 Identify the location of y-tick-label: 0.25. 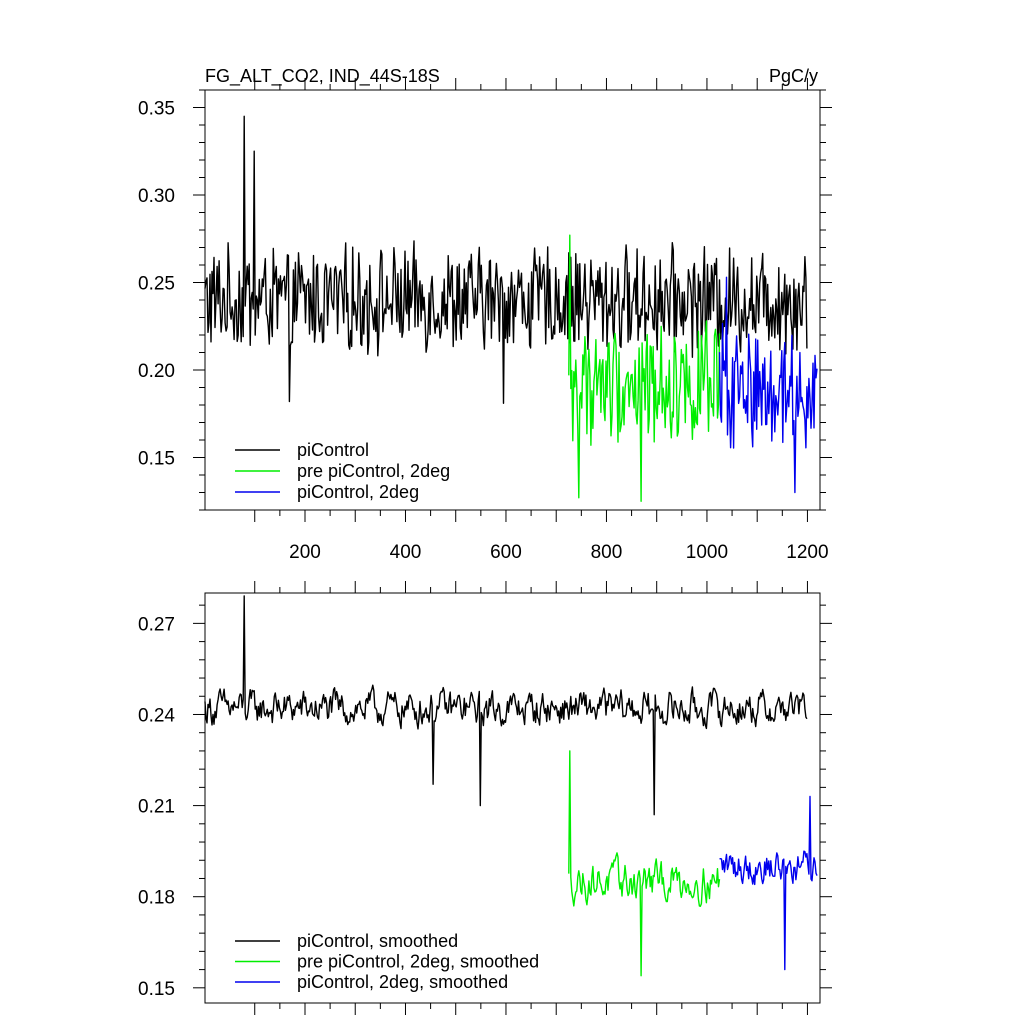
(156, 284).